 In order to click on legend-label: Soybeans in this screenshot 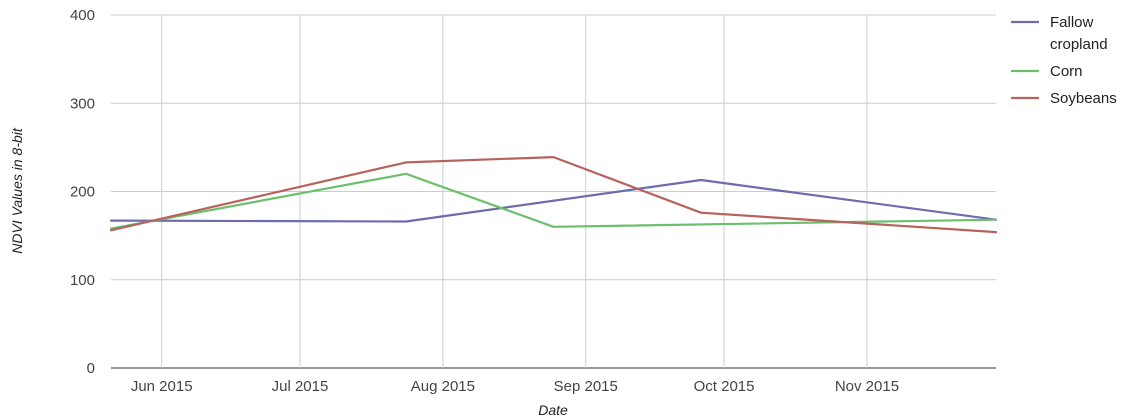, I will do `click(1083, 98)`.